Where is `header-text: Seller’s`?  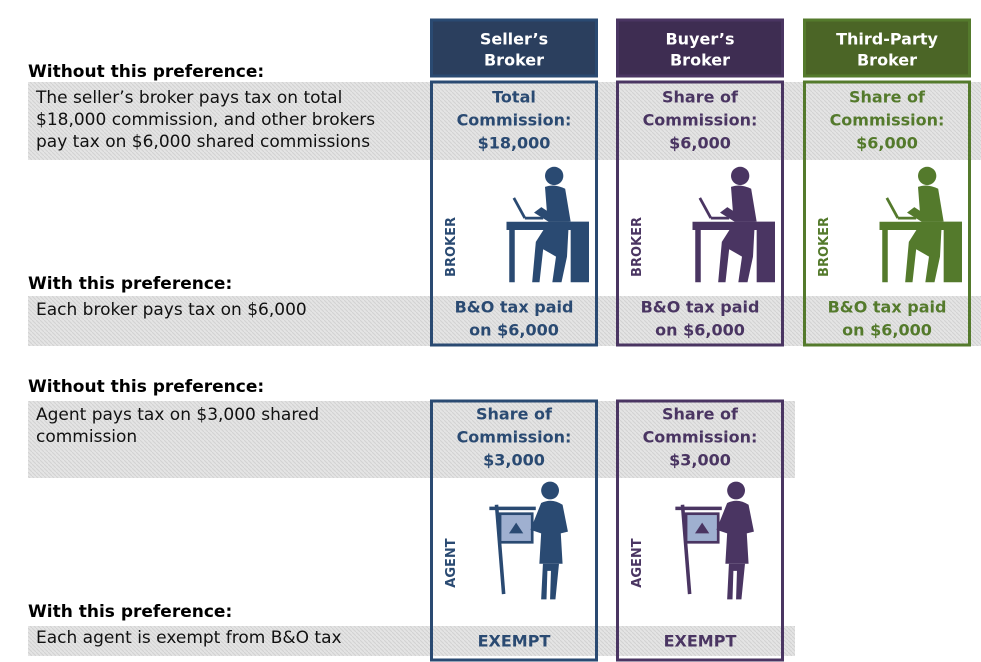
header-text: Seller’s is located at coordinates (514, 39).